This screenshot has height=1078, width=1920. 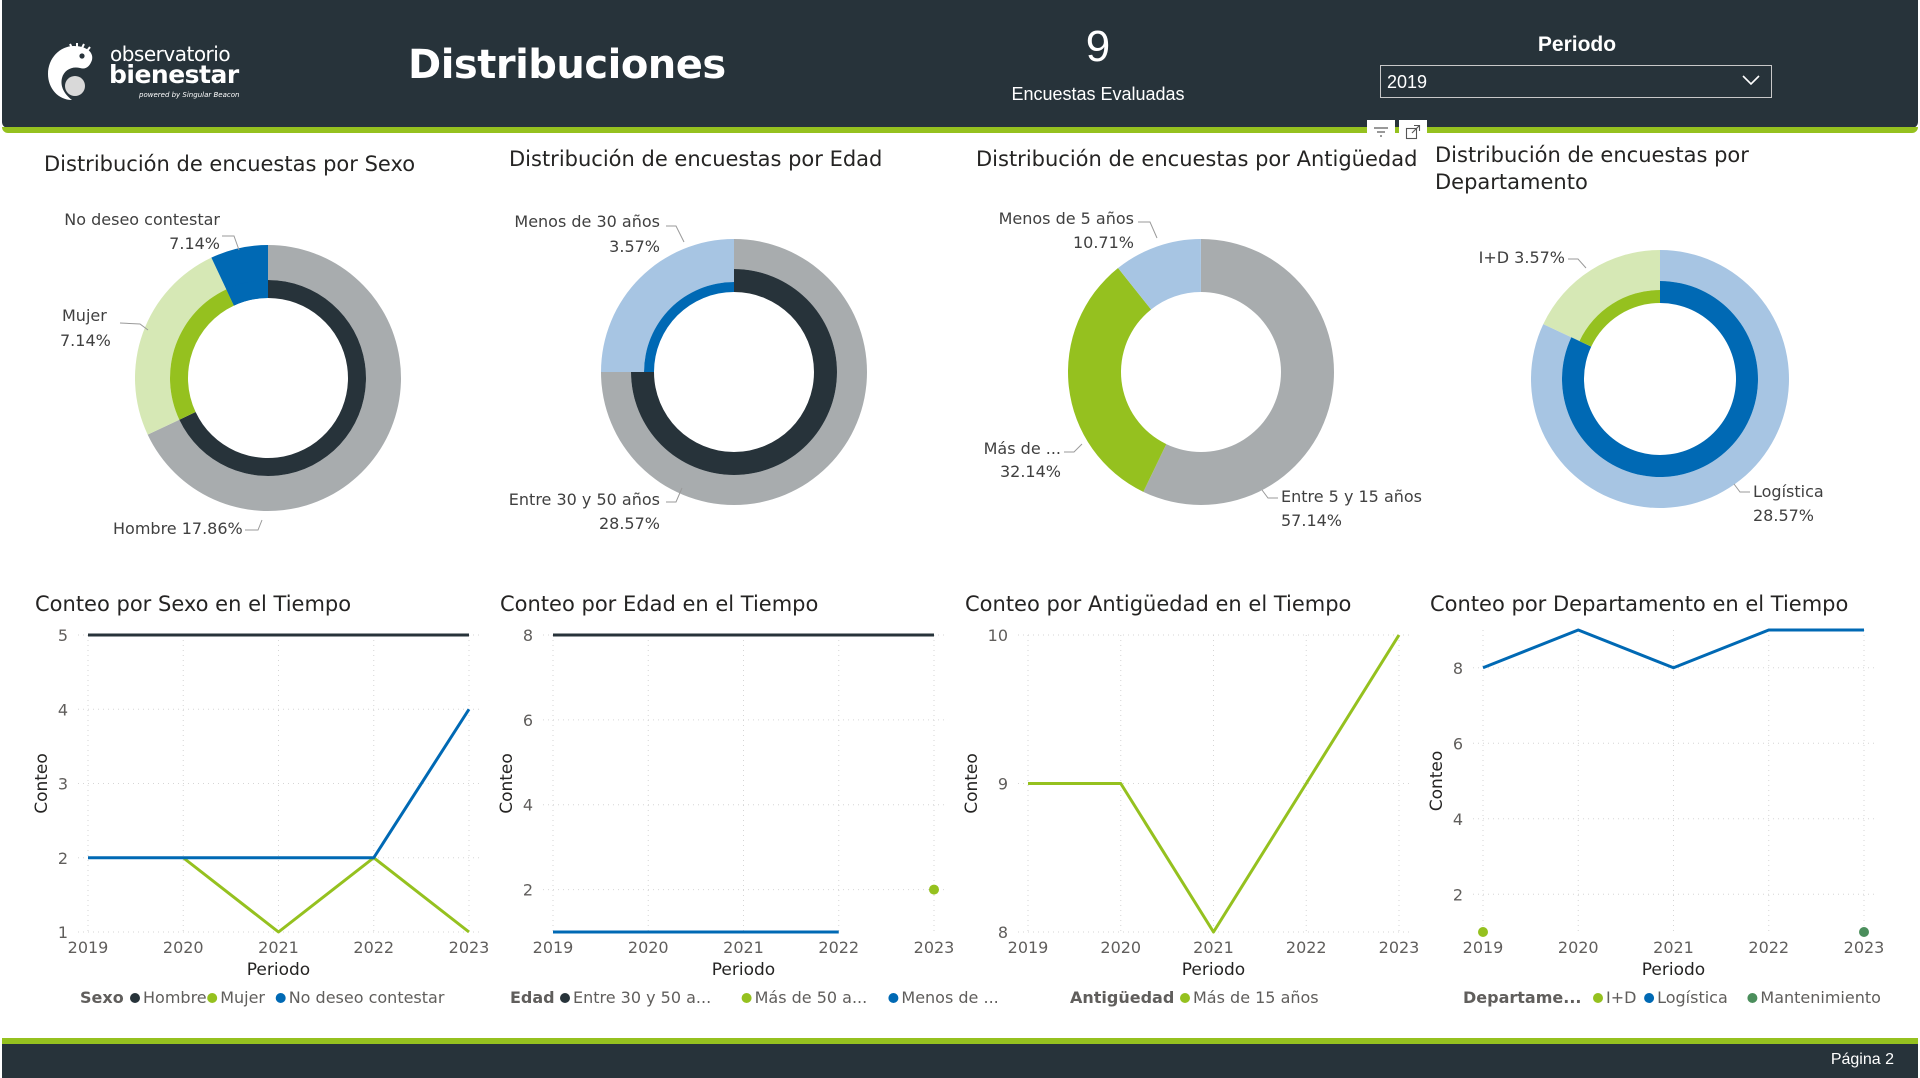 I want to click on y-tick-label: 10, so click(x=998, y=635).